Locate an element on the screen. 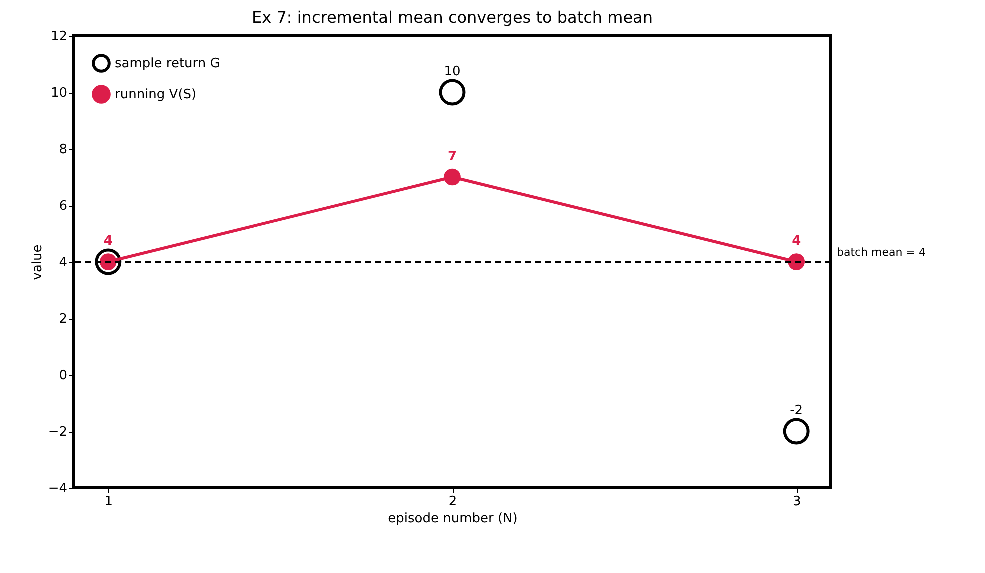 This screenshot has width=985, height=573. y-tick-label: 12 is located at coordinates (59, 37).